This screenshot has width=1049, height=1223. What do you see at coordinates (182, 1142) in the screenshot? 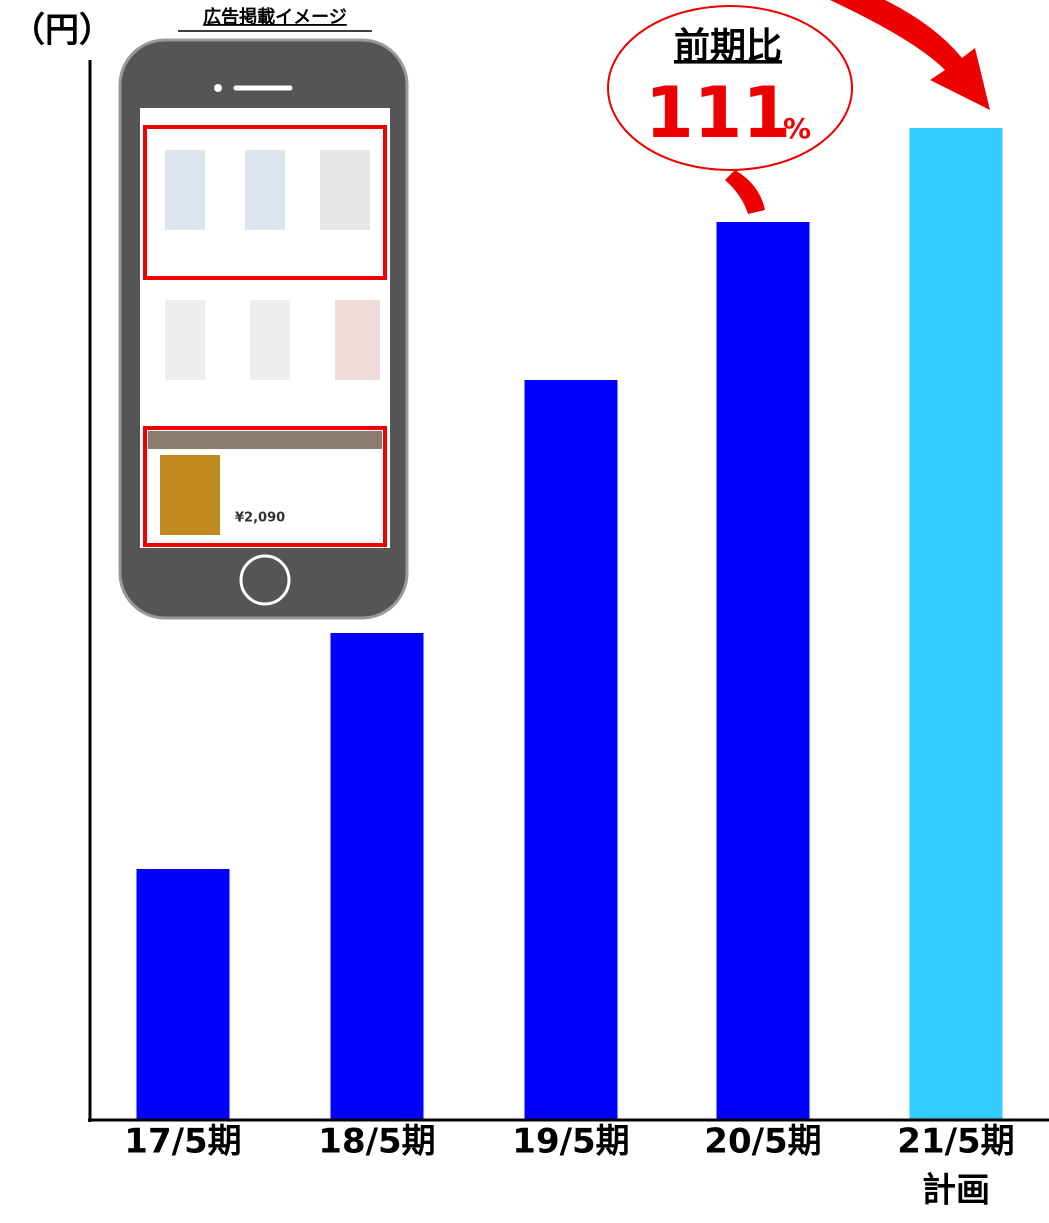
I see `x-tick-label: 17/5期` at bounding box center [182, 1142].